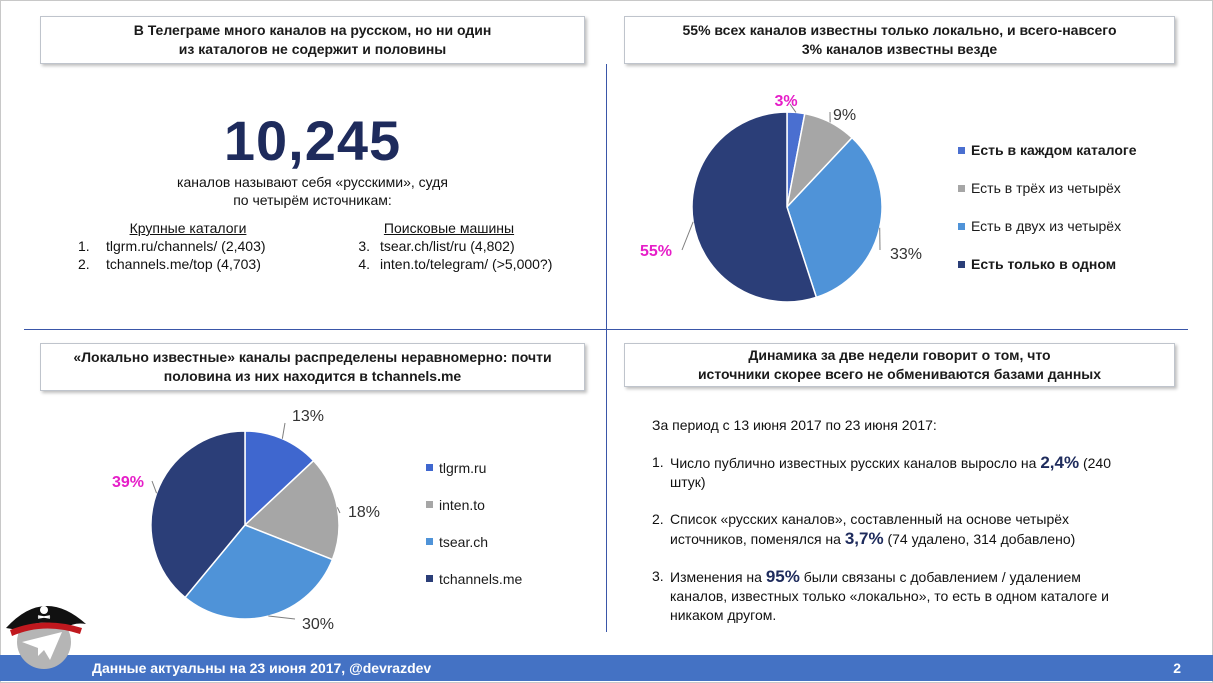  What do you see at coordinates (906, 254) in the screenshot?
I see `coverage-label-2: 33%` at bounding box center [906, 254].